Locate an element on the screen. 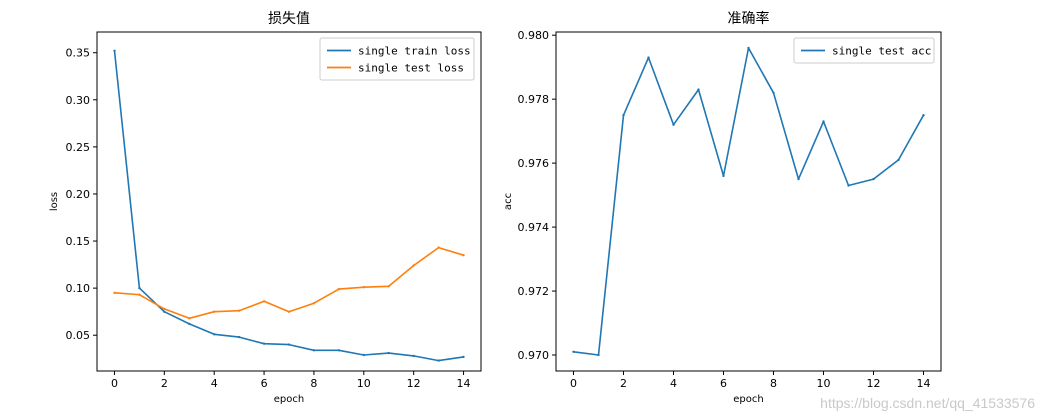  acc-y-tick-label: 0.976 is located at coordinates (534, 163).